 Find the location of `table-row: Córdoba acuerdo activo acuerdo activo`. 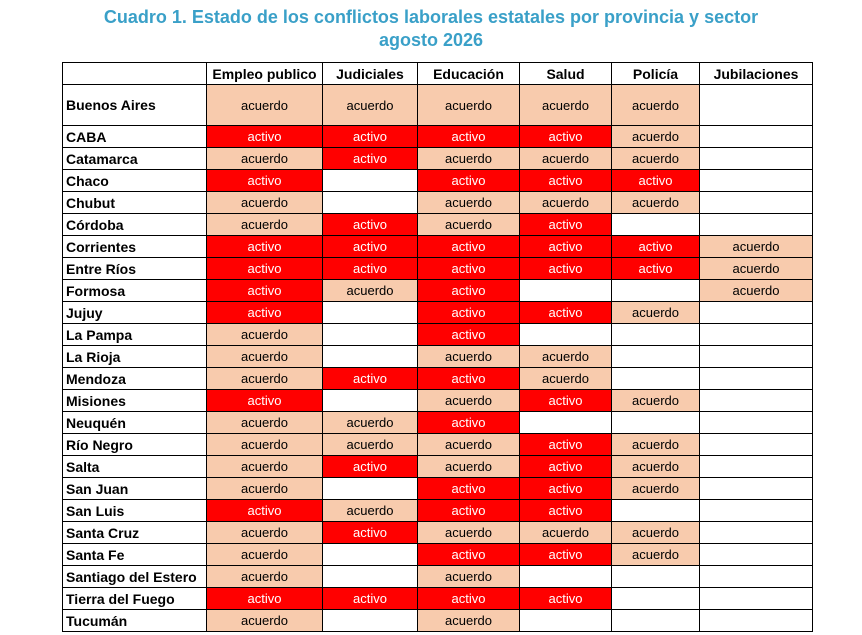

table-row: Córdoba acuerdo activo acuerdo activo is located at coordinates (437, 224).